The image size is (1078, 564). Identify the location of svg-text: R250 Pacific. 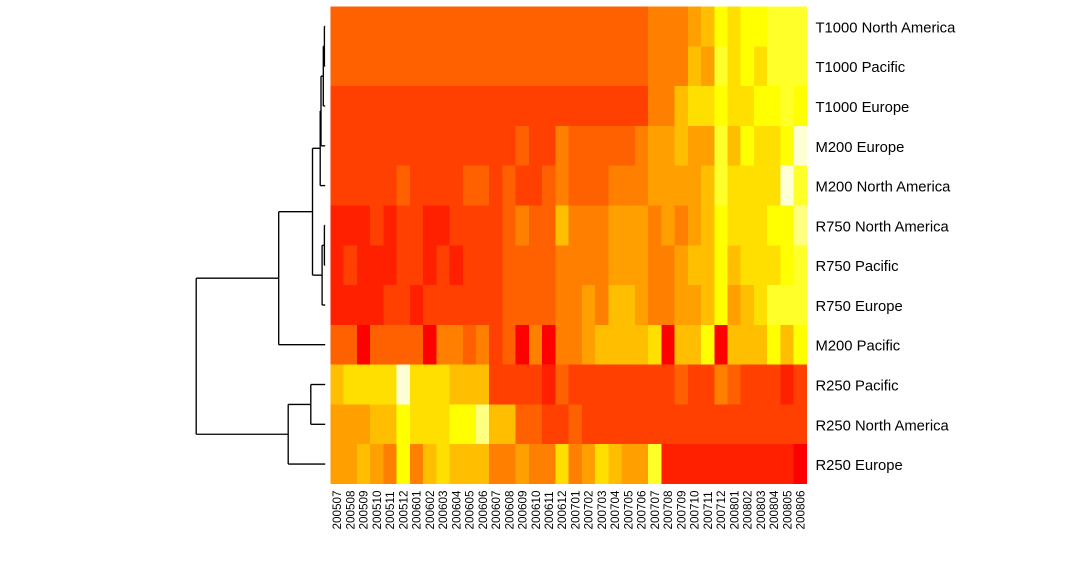
(858, 387).